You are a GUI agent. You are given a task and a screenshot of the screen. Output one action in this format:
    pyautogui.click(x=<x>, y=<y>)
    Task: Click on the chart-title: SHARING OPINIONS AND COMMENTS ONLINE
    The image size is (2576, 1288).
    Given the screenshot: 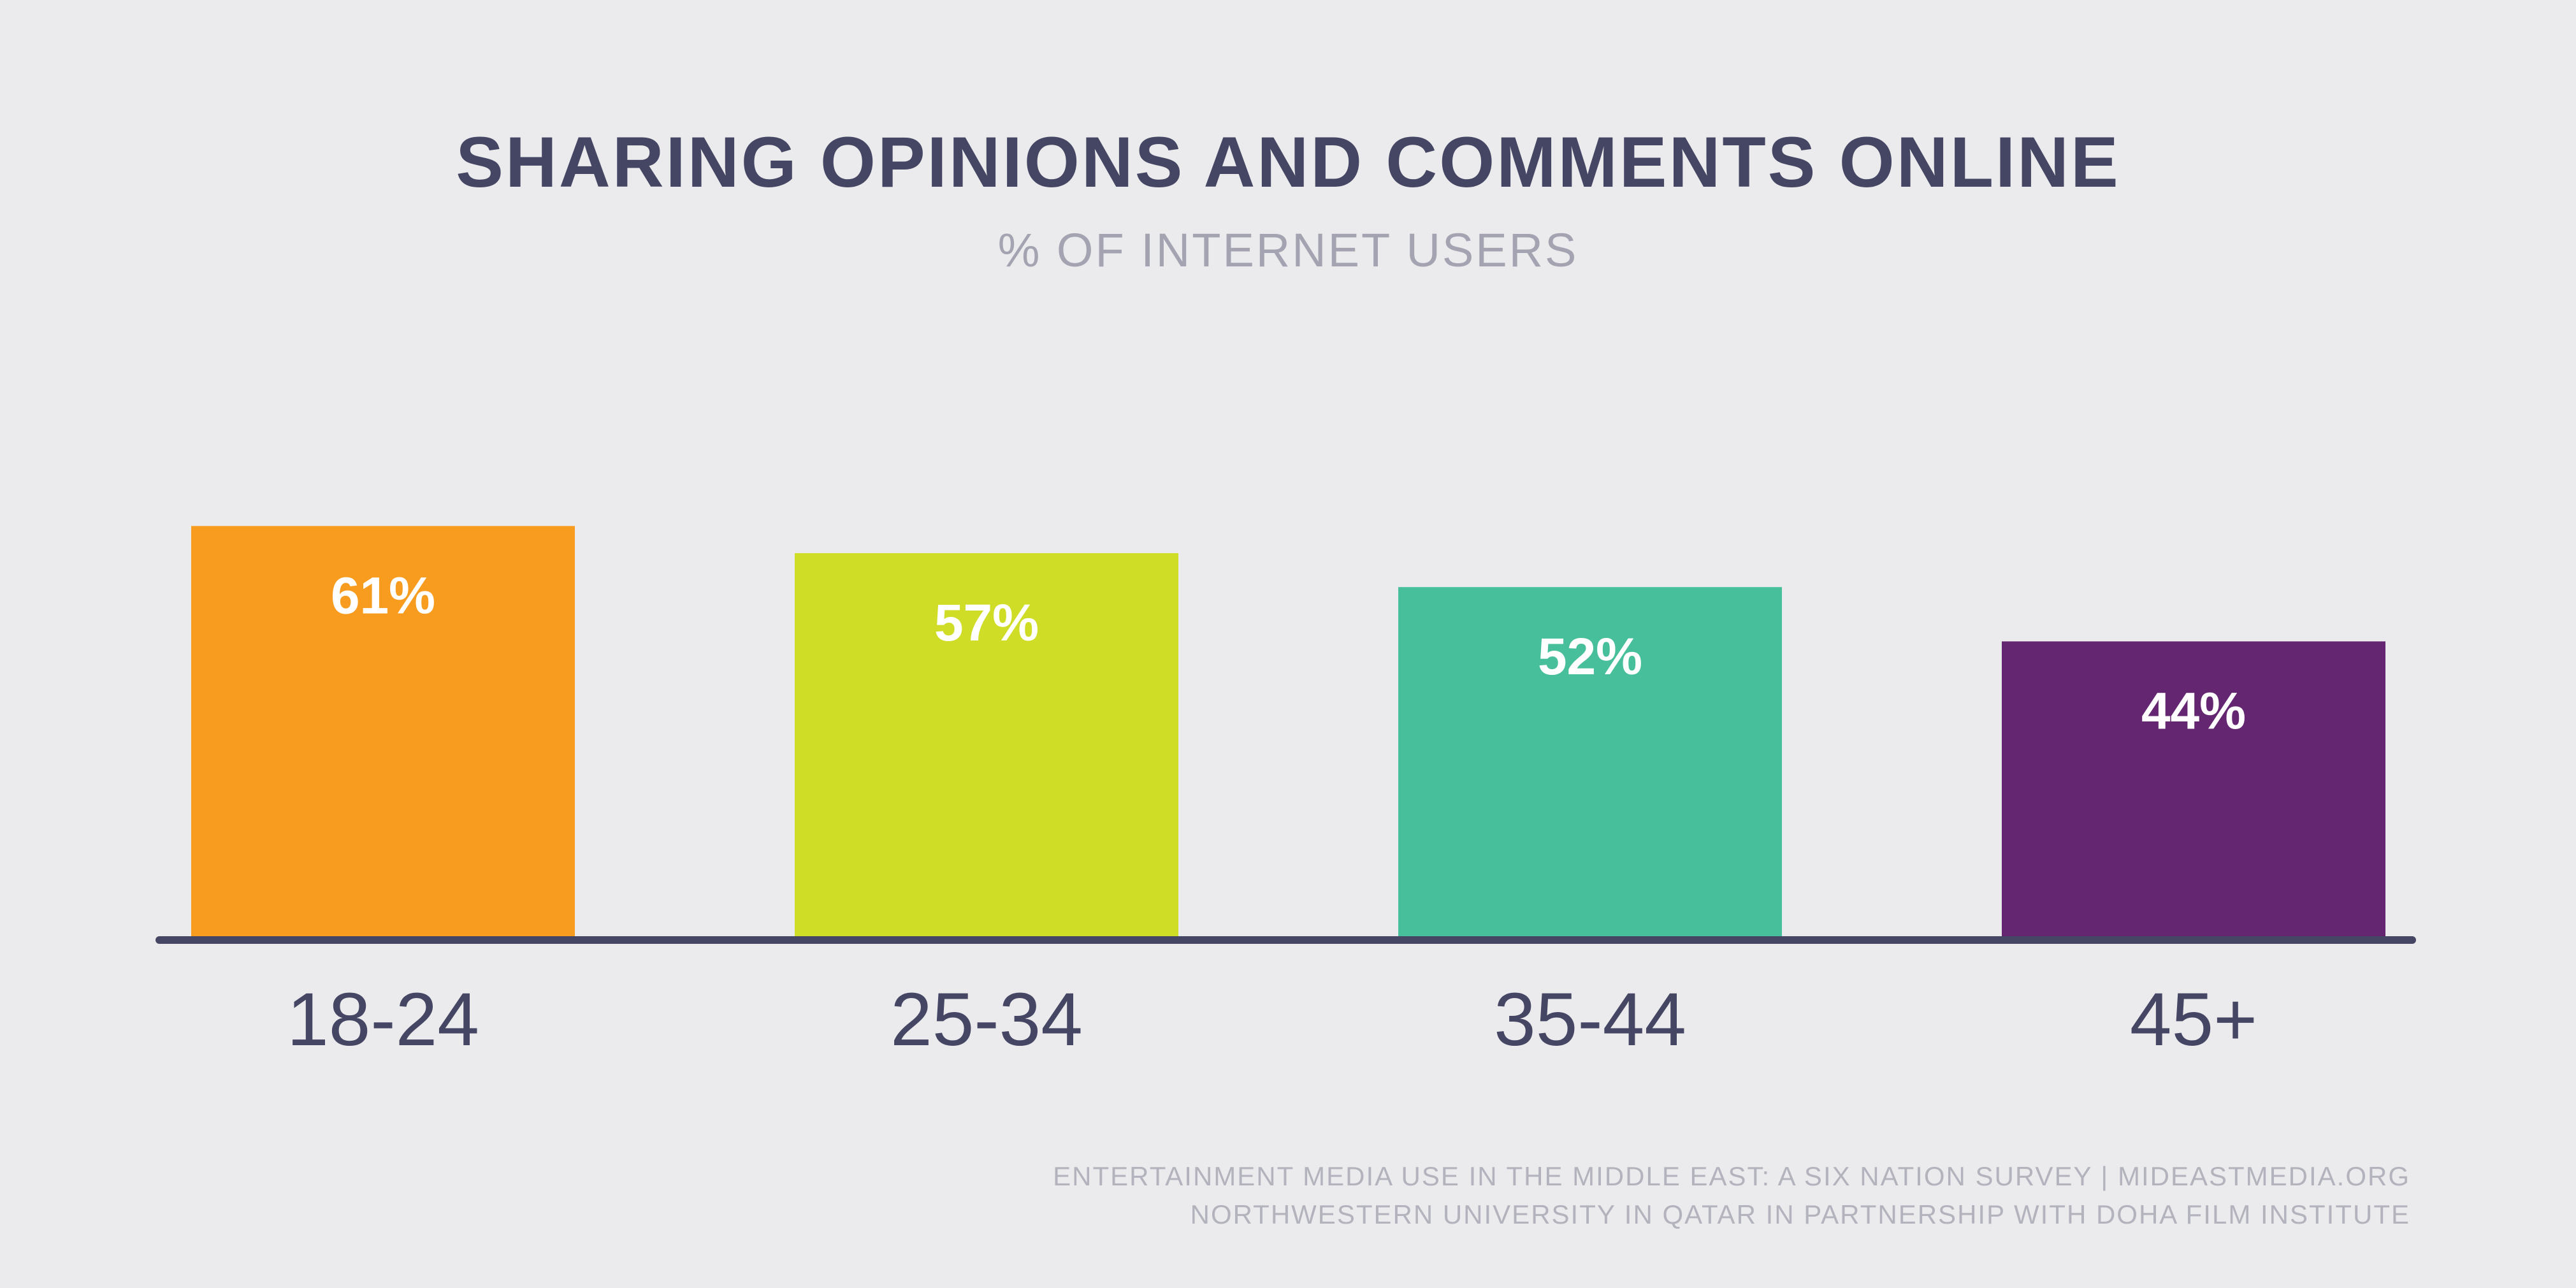 What is the action you would take?
    pyautogui.click(x=1288, y=162)
    